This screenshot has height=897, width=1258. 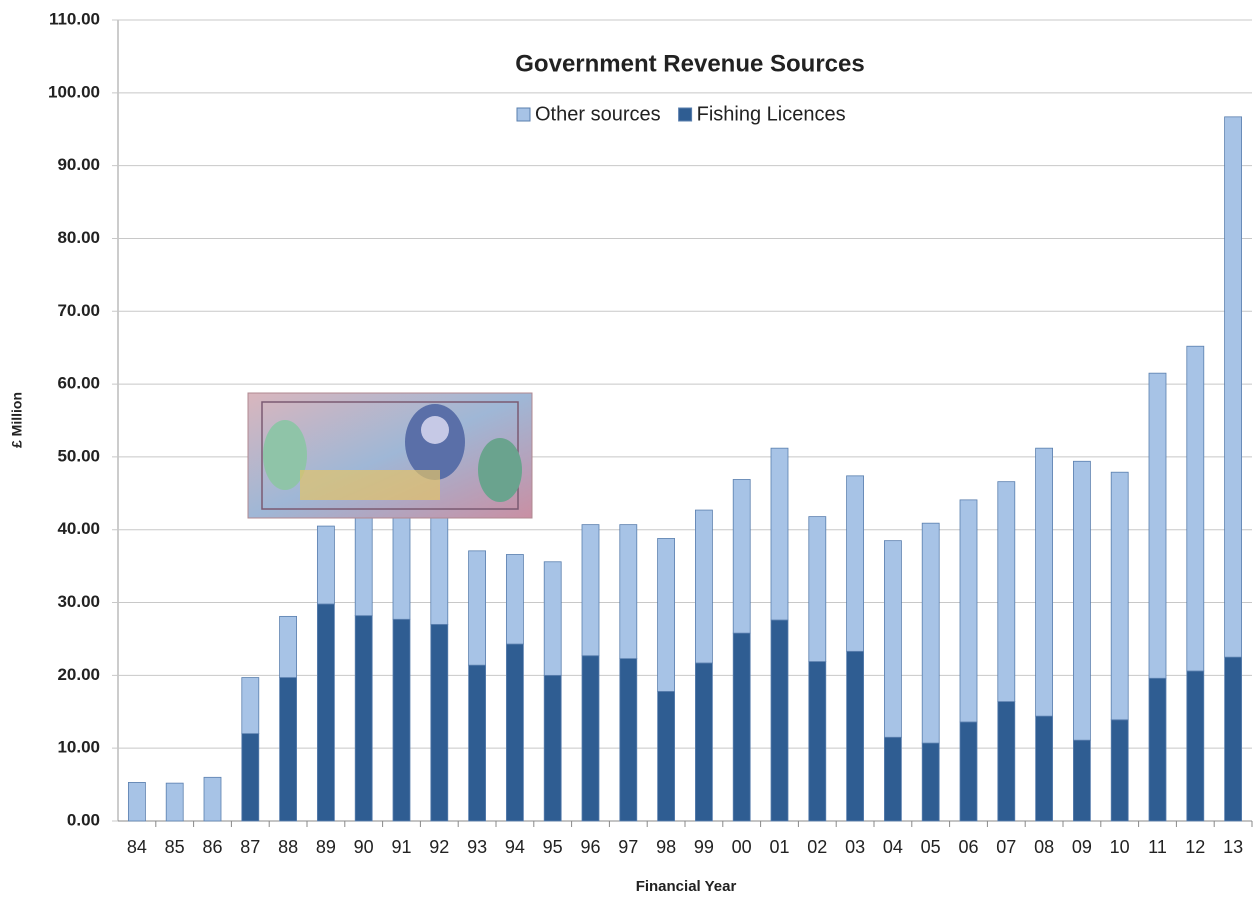 I want to click on x-tick-label: 00, so click(x=742, y=847).